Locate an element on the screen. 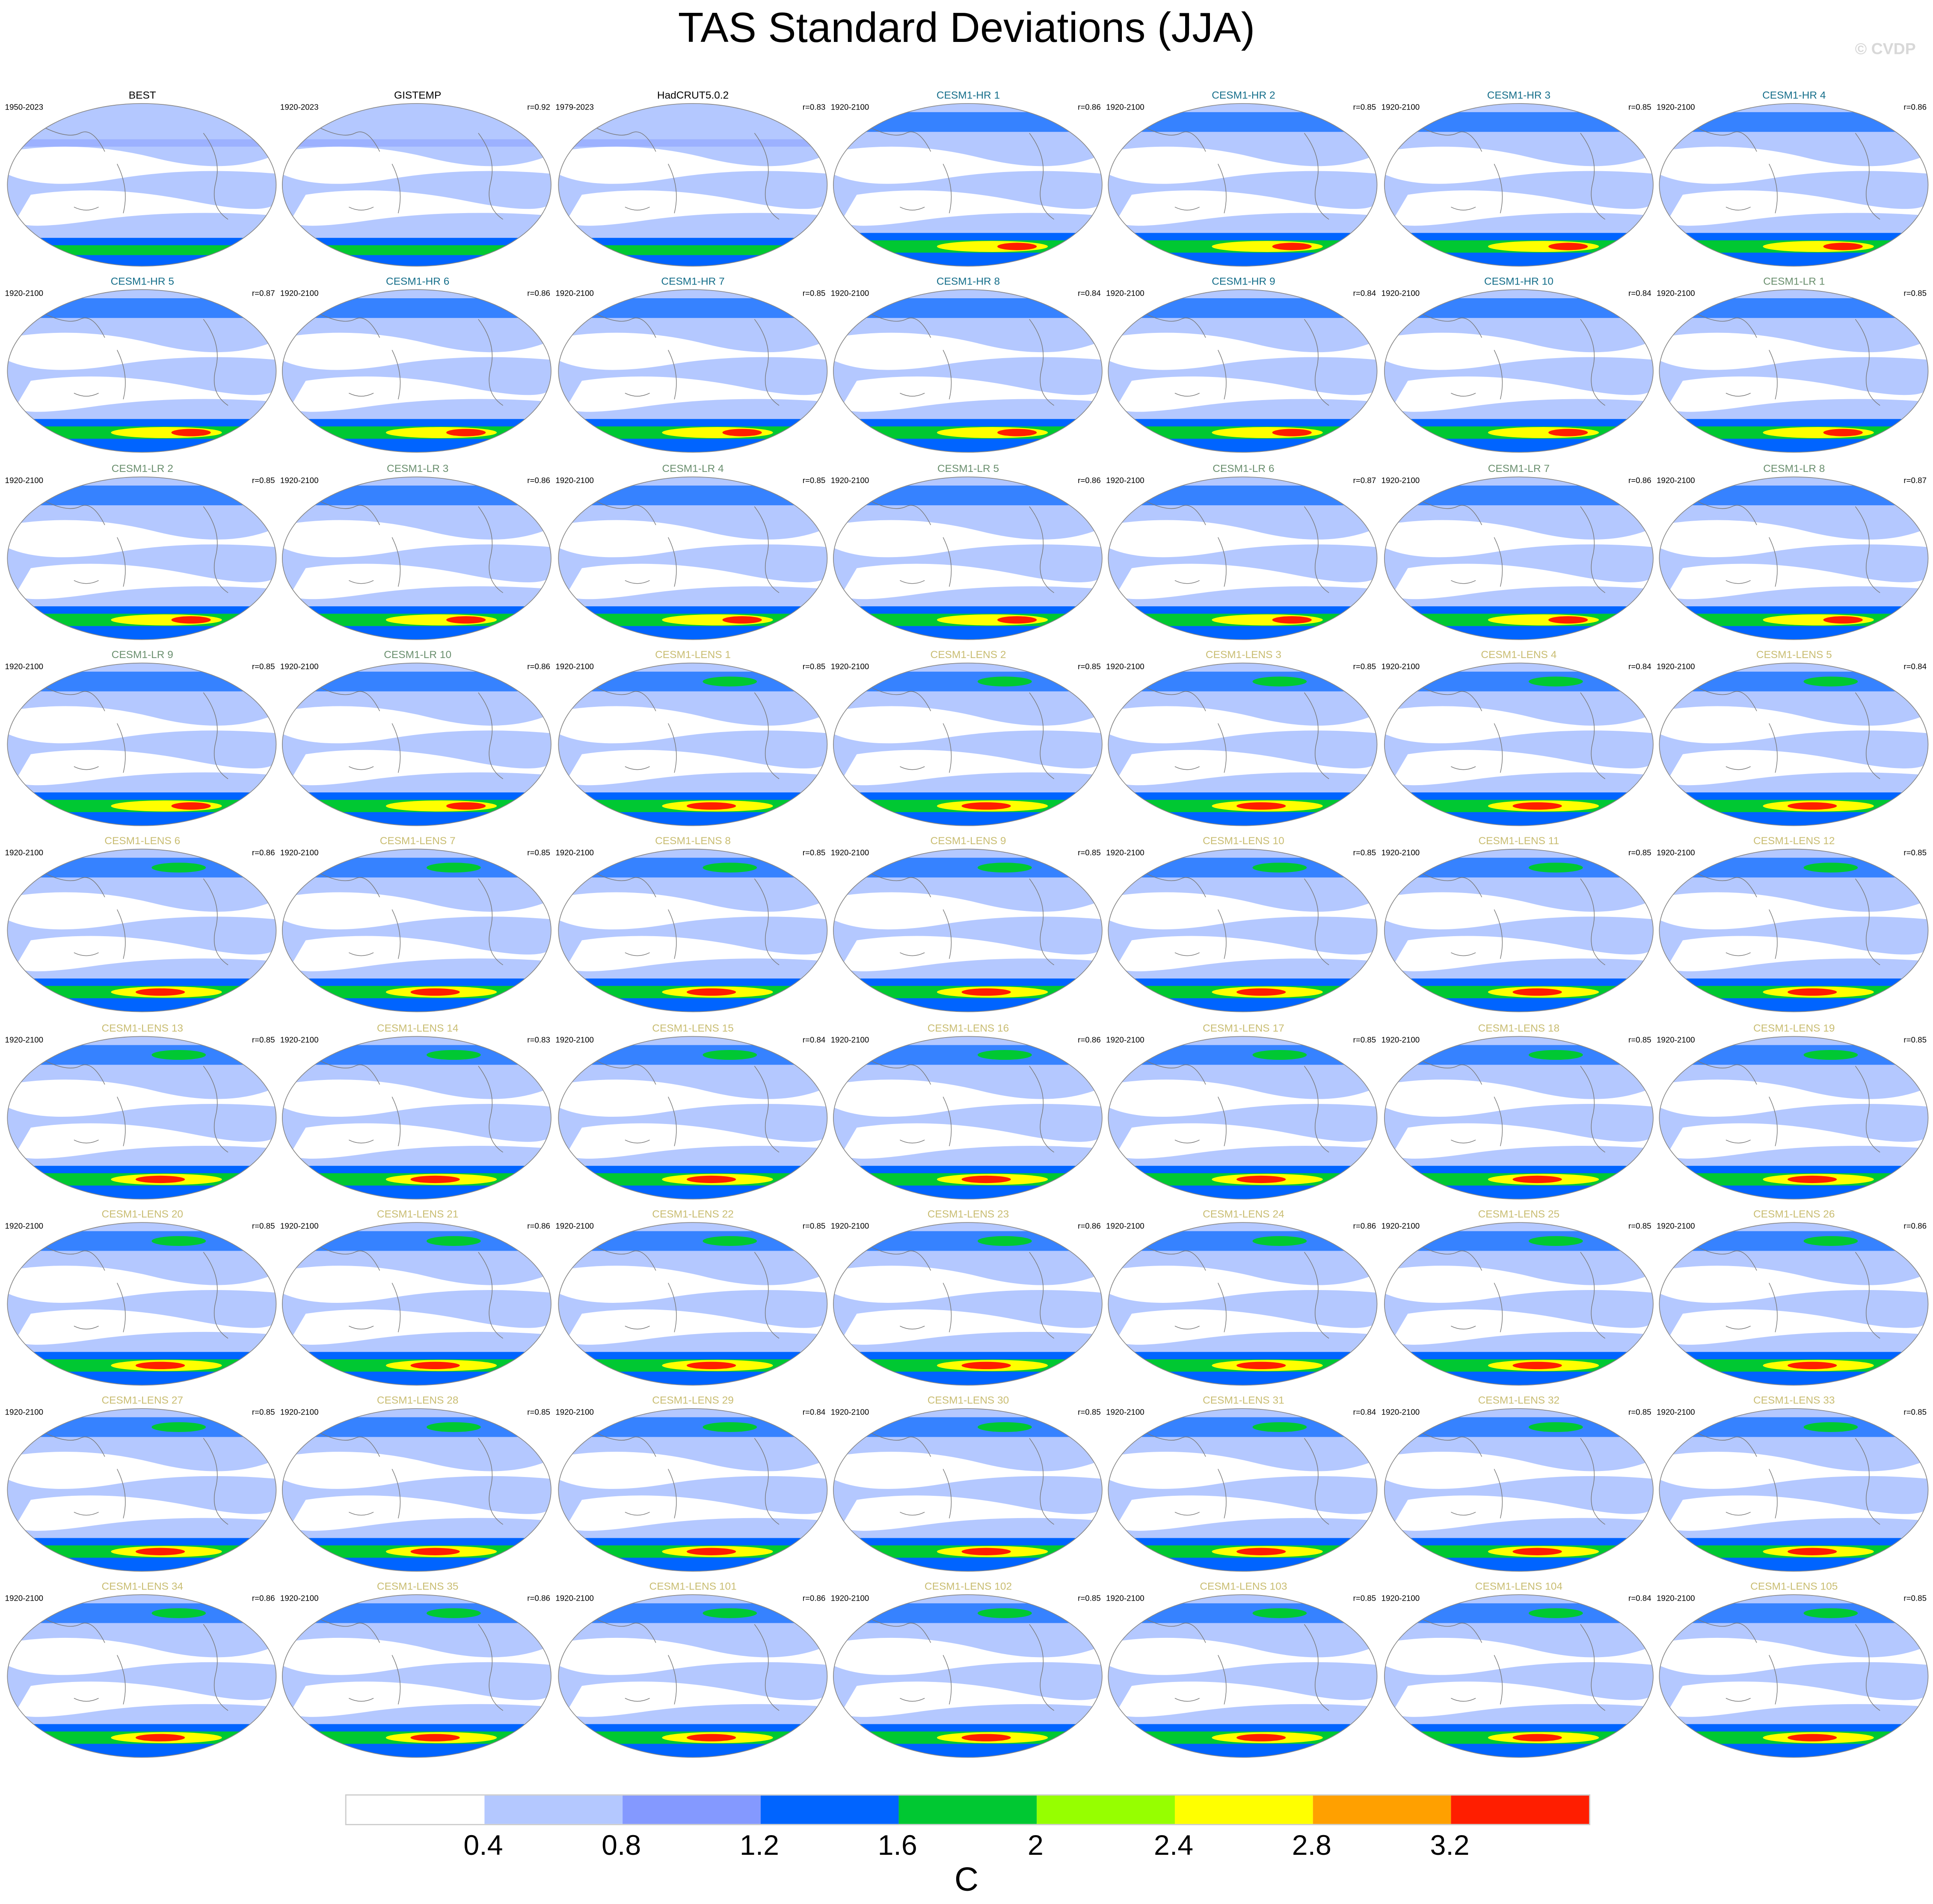 This screenshot has width=1933, height=1904. panel-title: CESM1-HR 1 is located at coordinates (968, 95).